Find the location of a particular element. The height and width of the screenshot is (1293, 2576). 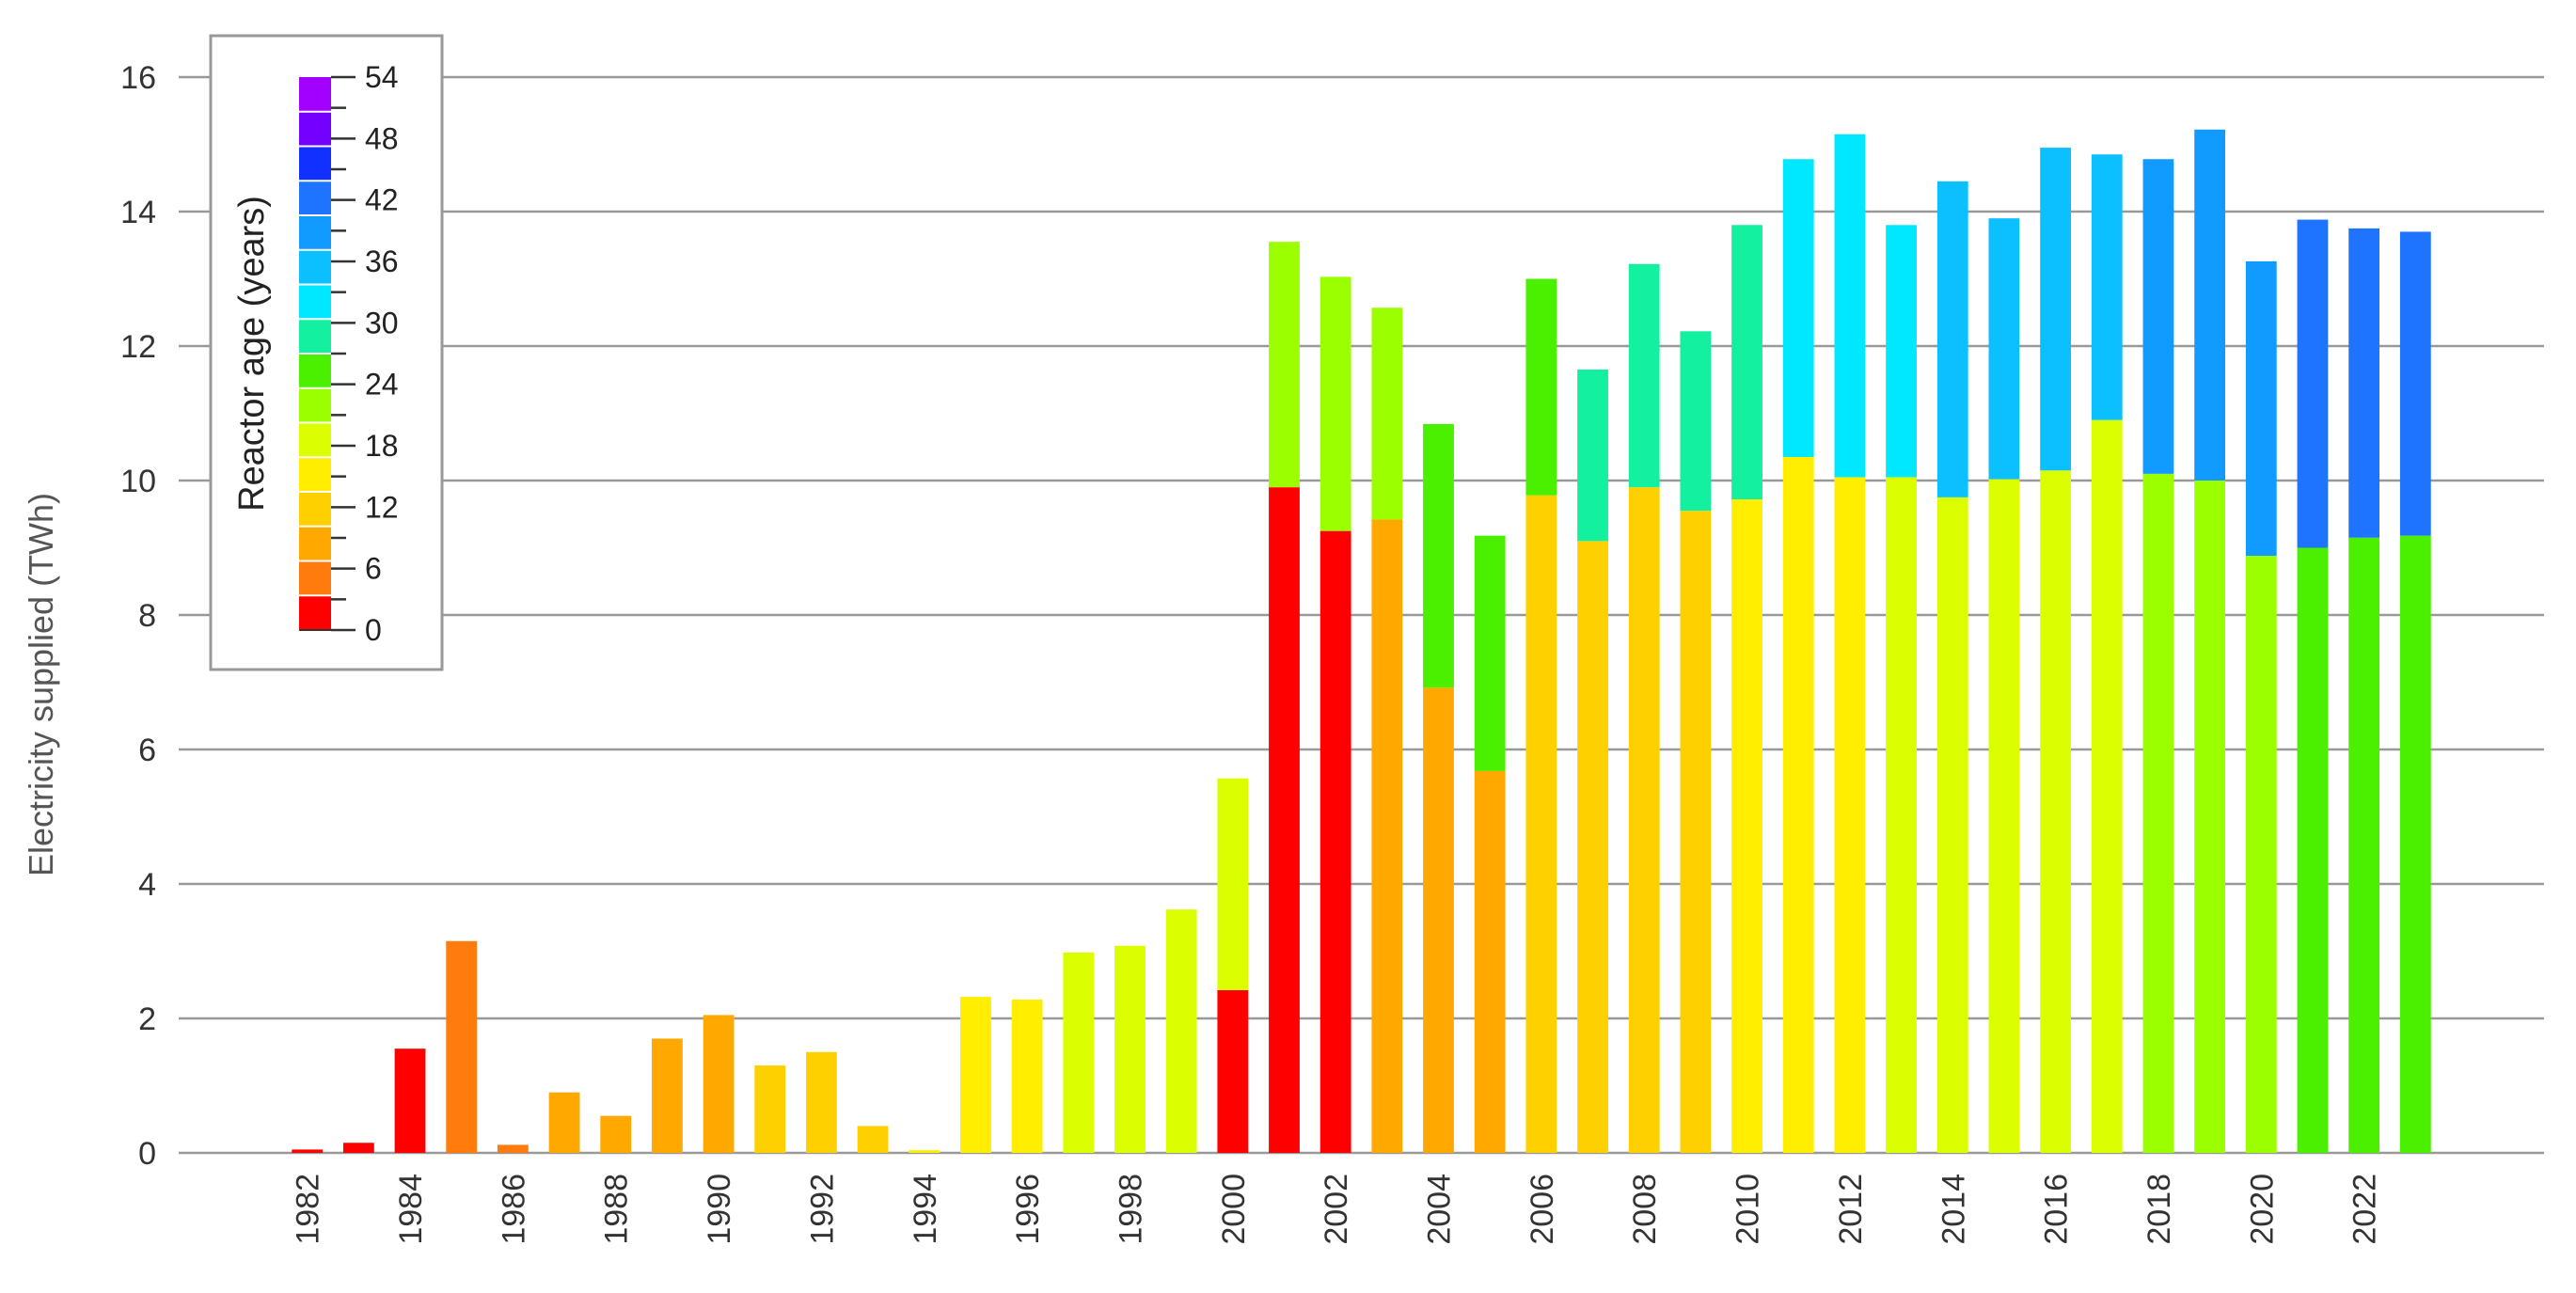

x-tick-label: 1984 is located at coordinates (411, 1210).